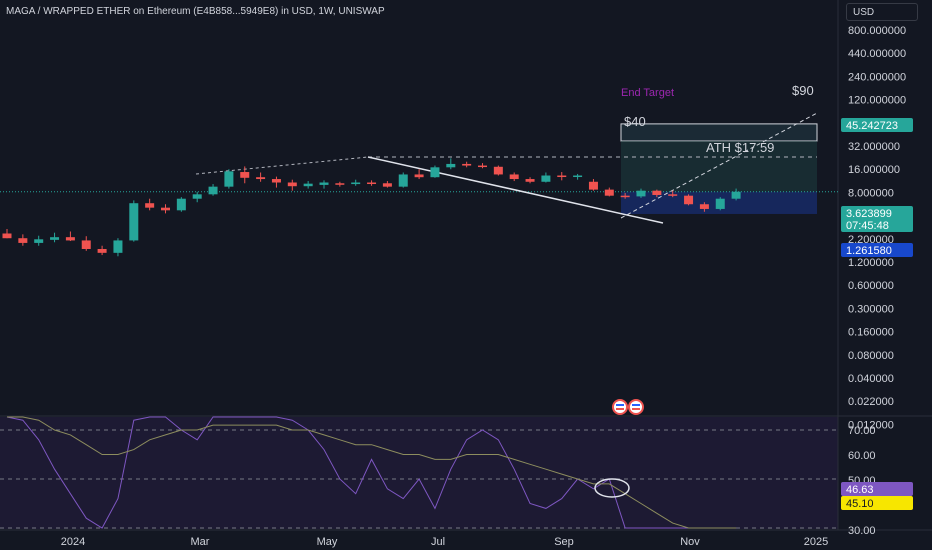 Image resolution: width=932 pixels, height=550 pixels. I want to click on price-tick-label: 16.000000, so click(874, 170).